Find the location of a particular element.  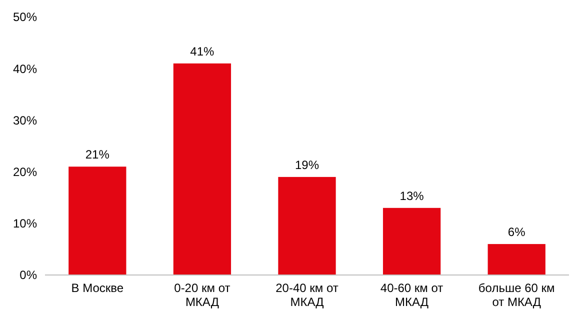

y-tick-label: 50% is located at coordinates (25, 17).